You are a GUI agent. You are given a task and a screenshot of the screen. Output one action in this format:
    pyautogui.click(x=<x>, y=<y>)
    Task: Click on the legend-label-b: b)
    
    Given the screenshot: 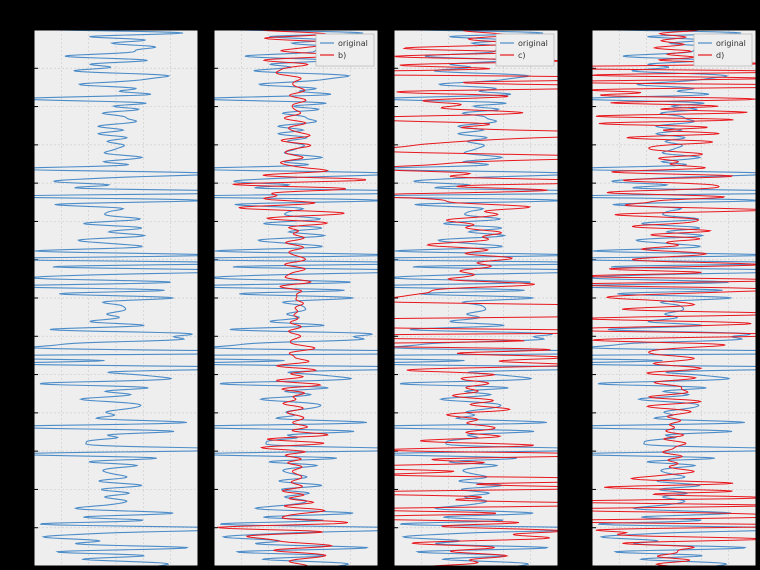 What is the action you would take?
    pyautogui.click(x=342, y=55)
    